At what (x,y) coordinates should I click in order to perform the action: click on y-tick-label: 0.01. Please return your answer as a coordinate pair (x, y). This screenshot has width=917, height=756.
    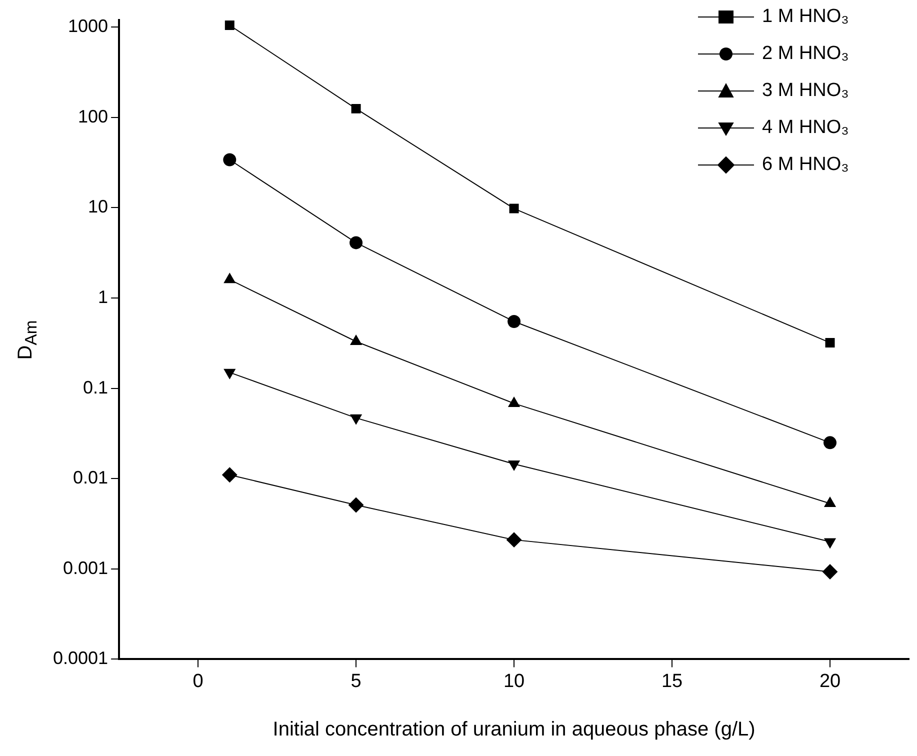
    Looking at the image, I should click on (90, 478).